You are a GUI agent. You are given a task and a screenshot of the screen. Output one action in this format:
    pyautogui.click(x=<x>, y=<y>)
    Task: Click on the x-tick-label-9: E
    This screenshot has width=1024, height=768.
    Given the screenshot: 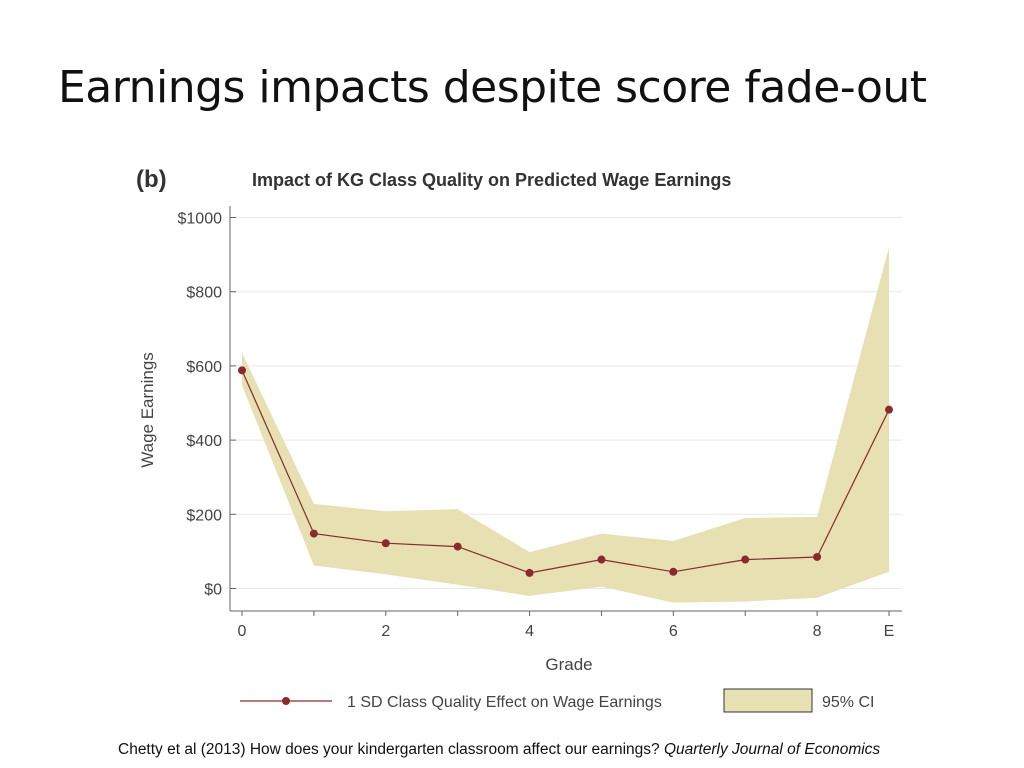 What is the action you would take?
    pyautogui.click(x=889, y=631)
    